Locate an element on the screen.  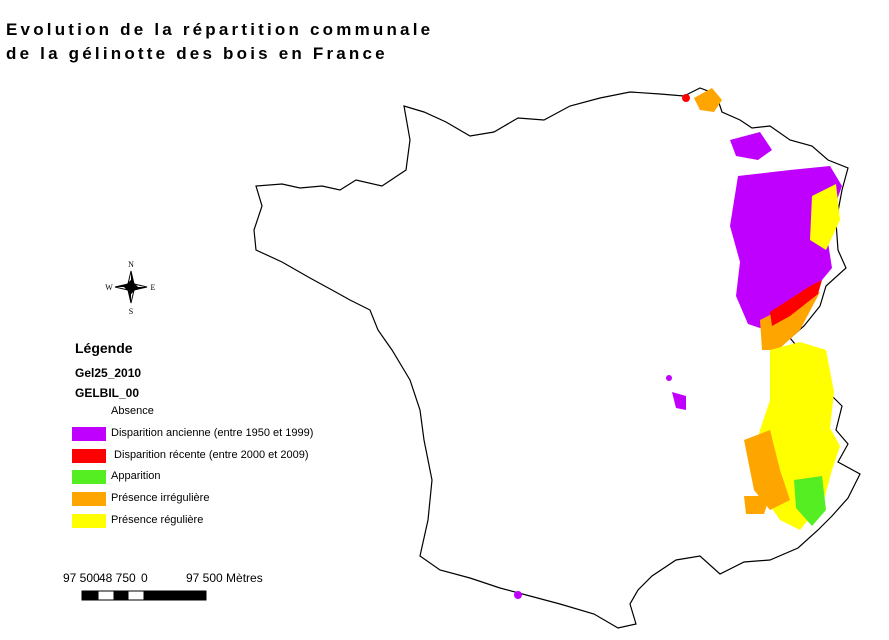
area-green-alps is located at coordinates (810, 501).